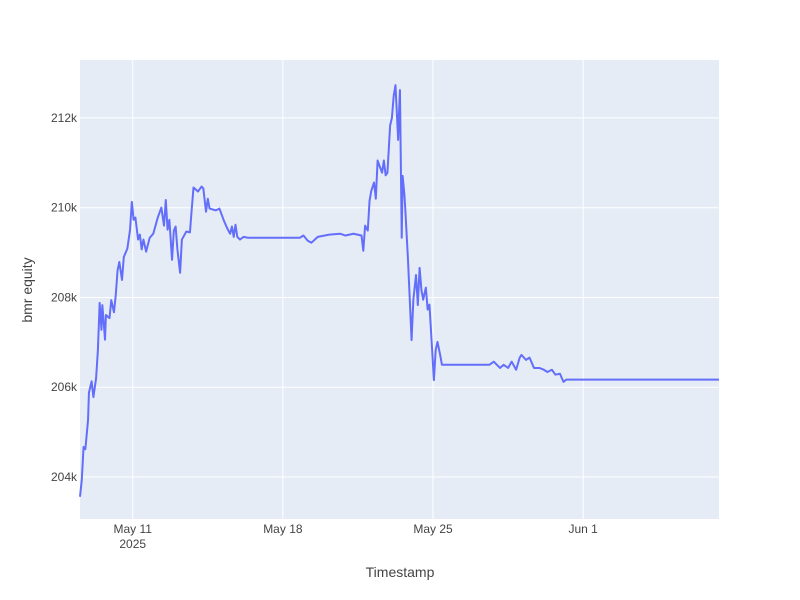  What do you see at coordinates (64, 477) in the screenshot?
I see `y-tick-label: 204k` at bounding box center [64, 477].